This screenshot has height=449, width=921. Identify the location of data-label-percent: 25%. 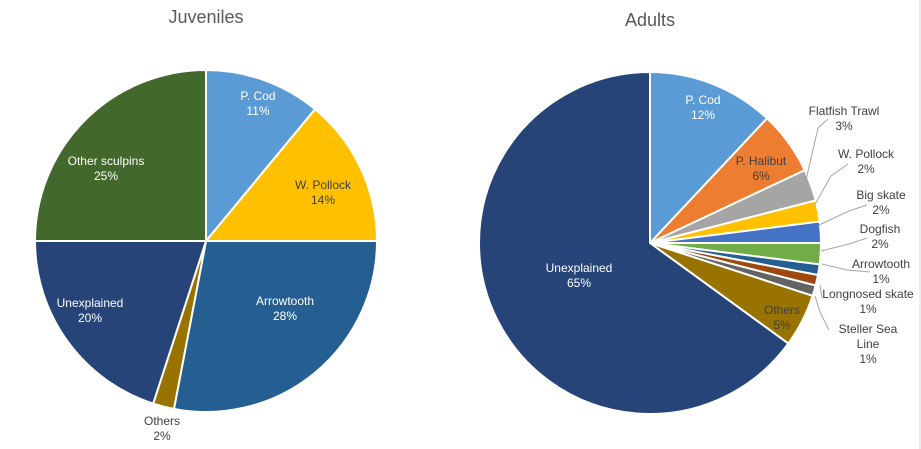
(106, 176).